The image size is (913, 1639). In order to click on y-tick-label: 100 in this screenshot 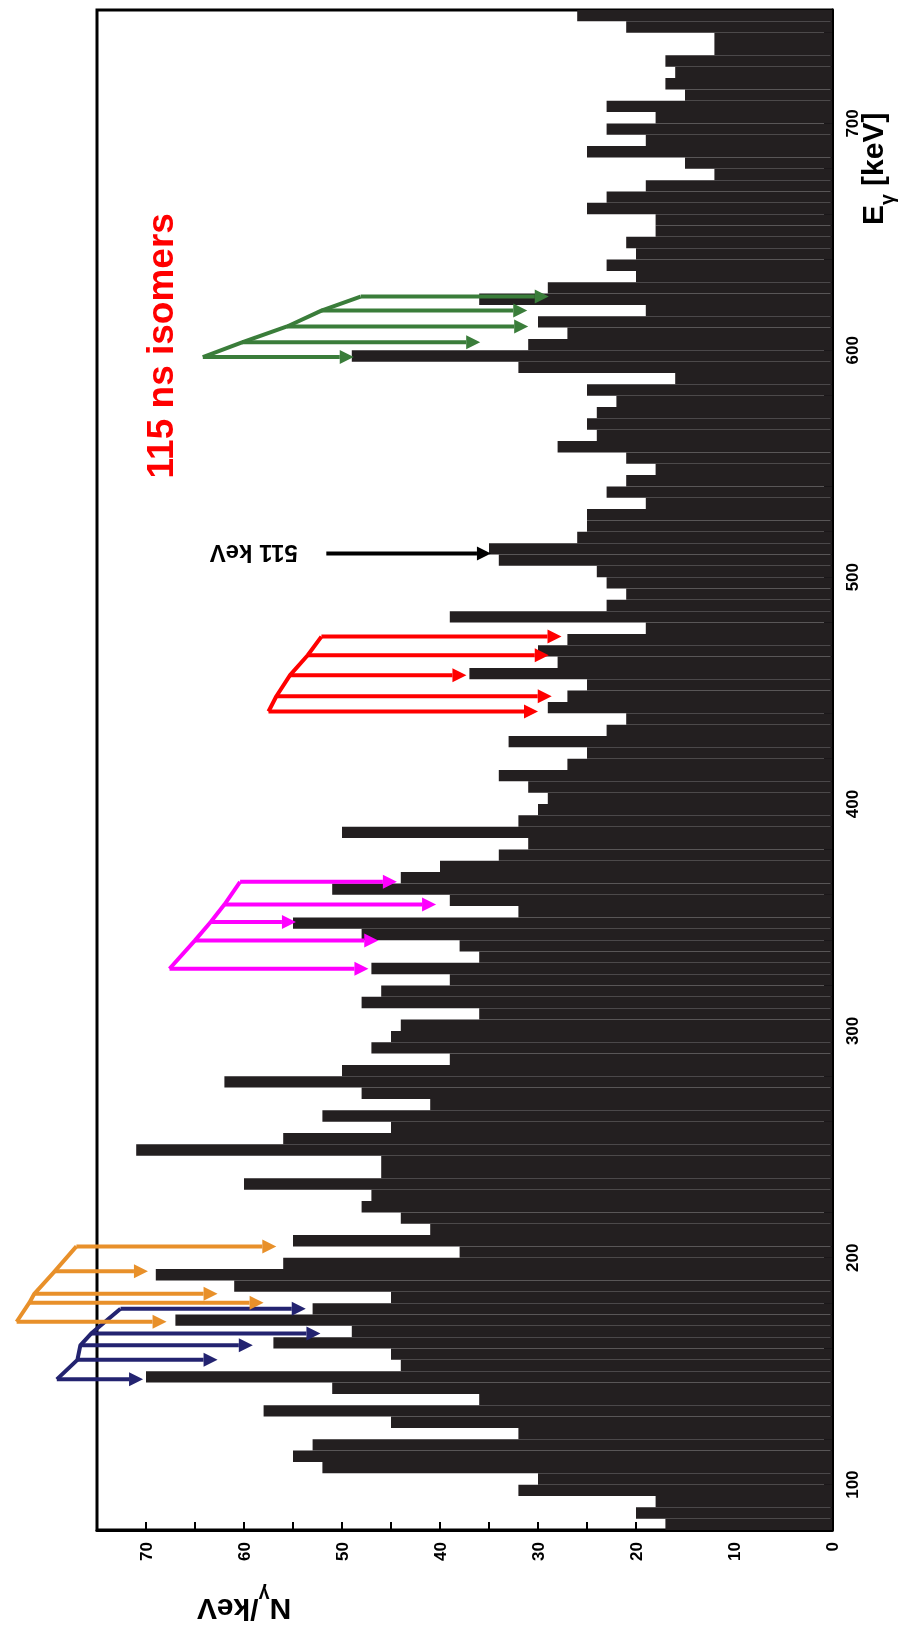, I will do `click(852, 1484)`.